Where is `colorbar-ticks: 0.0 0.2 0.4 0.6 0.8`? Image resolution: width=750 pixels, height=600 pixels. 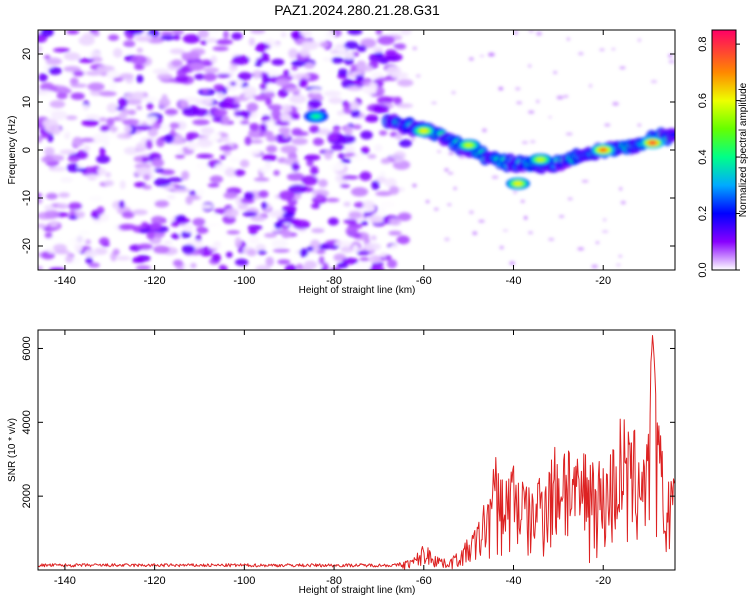
colorbar-ticks: 0.0 0.2 0.4 0.6 0.8 is located at coordinates (718, 157).